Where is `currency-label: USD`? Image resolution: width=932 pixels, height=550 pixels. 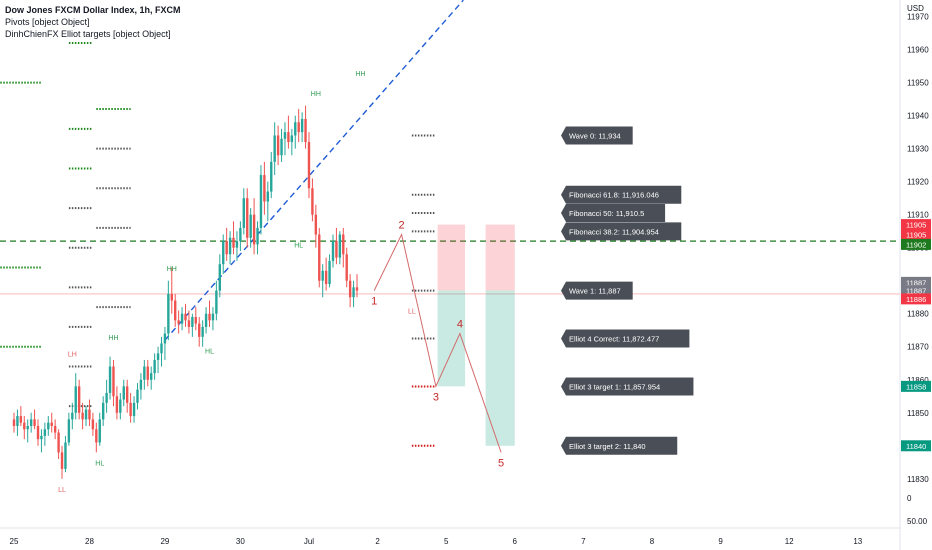 currency-label: USD is located at coordinates (915, 8).